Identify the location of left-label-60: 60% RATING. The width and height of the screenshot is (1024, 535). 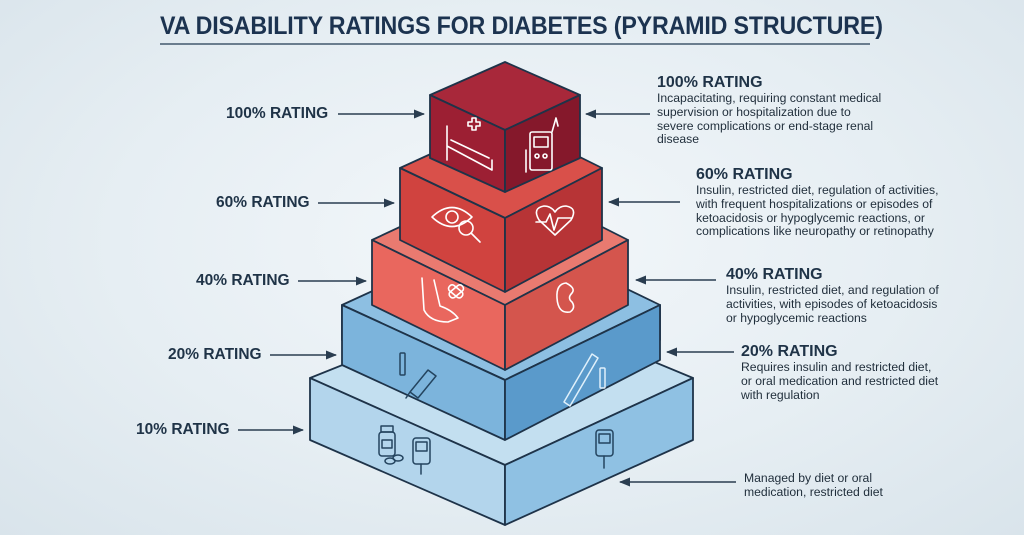
(263, 202).